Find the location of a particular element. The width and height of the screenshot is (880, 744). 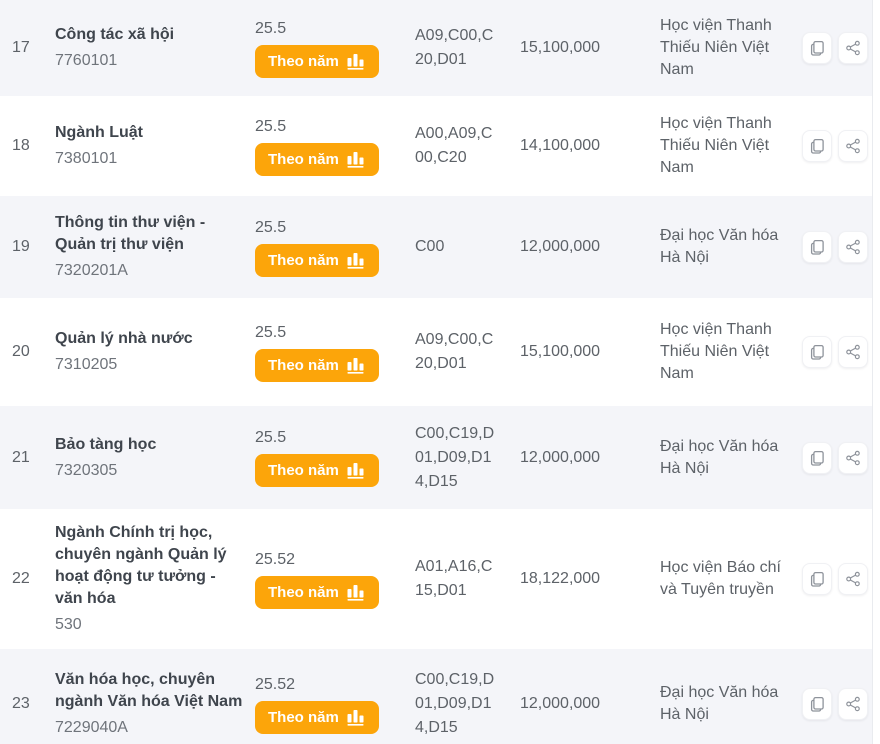

row-index: 22 is located at coordinates (21, 578).